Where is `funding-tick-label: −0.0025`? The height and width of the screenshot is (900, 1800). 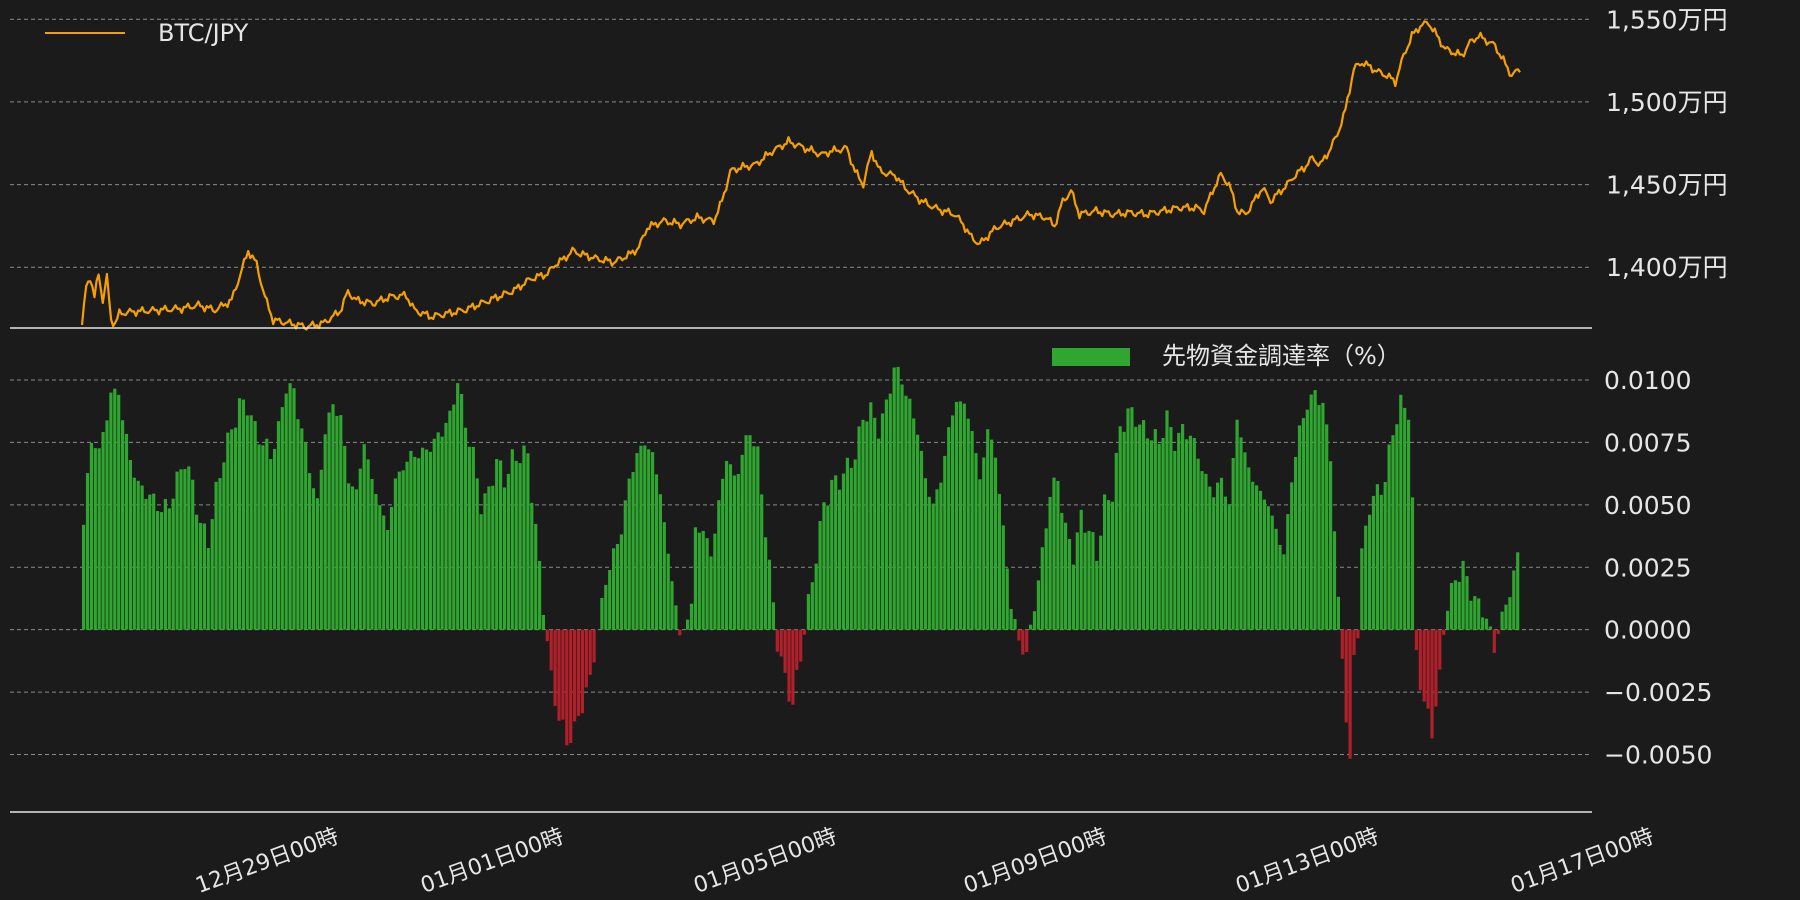
funding-tick-label: −0.0025 is located at coordinates (1658, 692).